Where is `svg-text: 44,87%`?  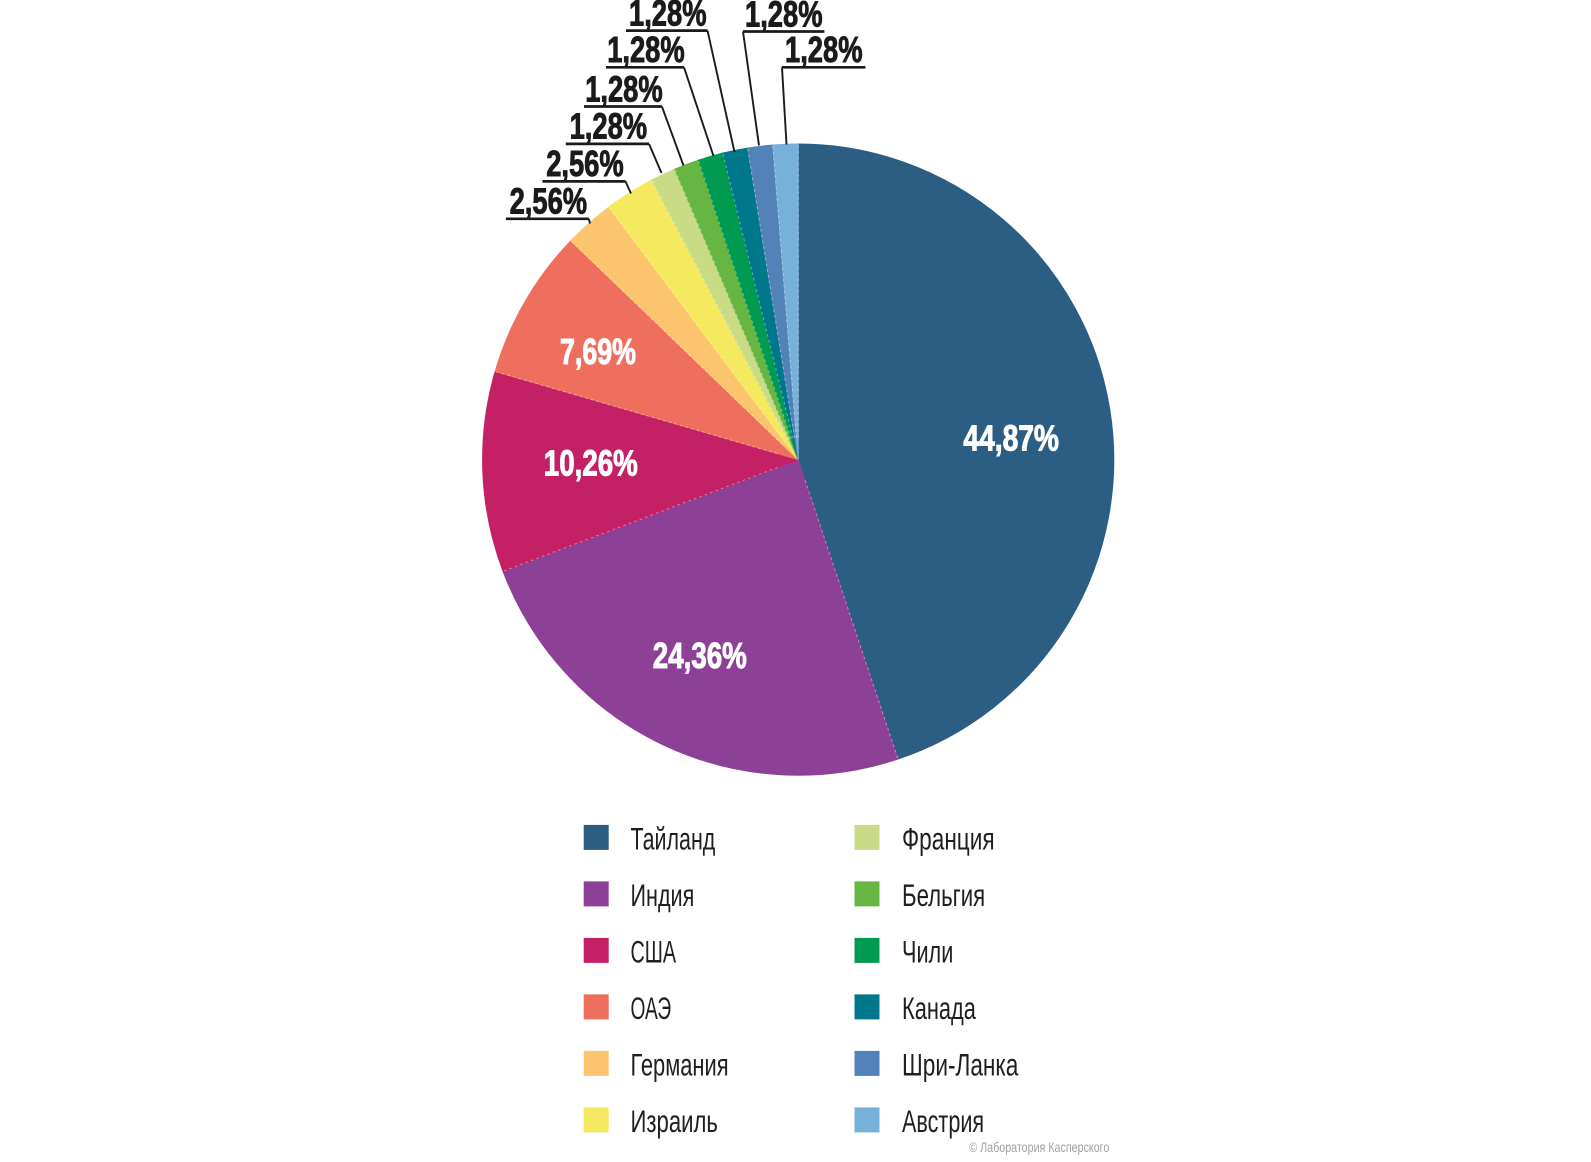
svg-text: 44,87% is located at coordinates (1011, 437).